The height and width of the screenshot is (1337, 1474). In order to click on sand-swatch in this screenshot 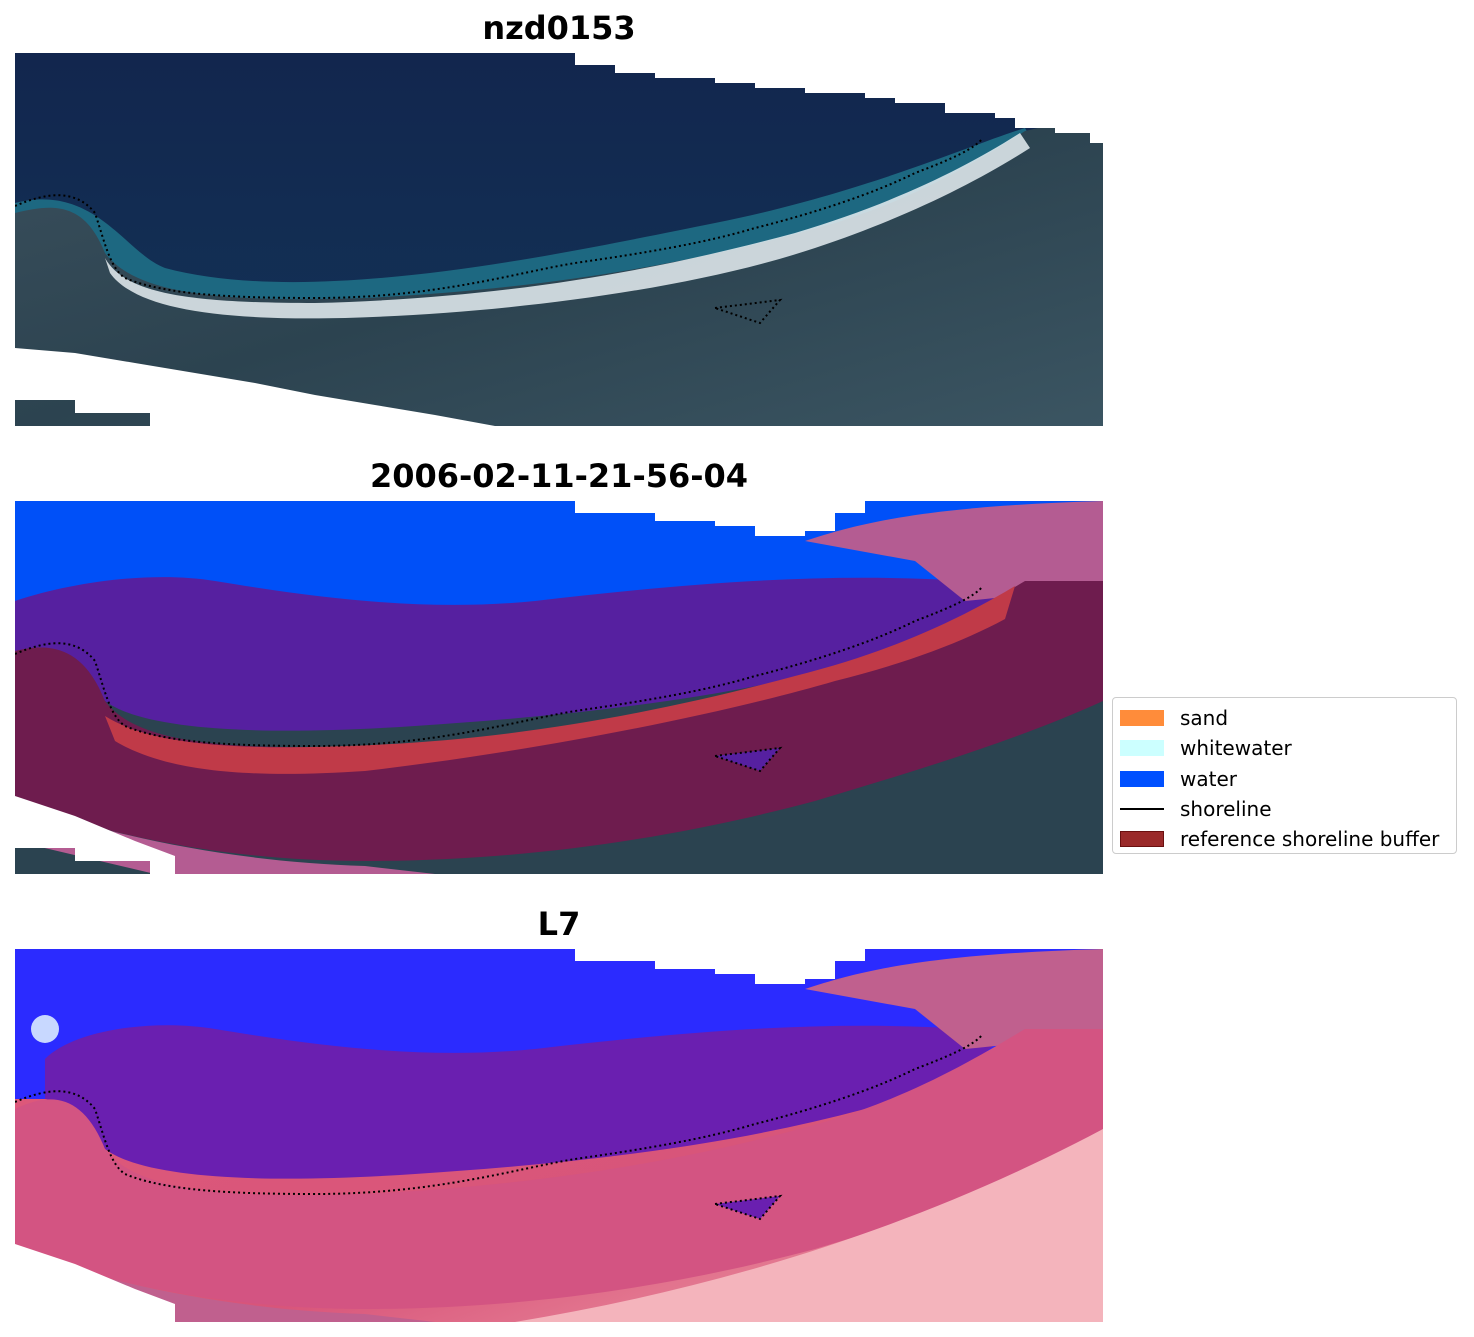, I will do `click(1142, 718)`.